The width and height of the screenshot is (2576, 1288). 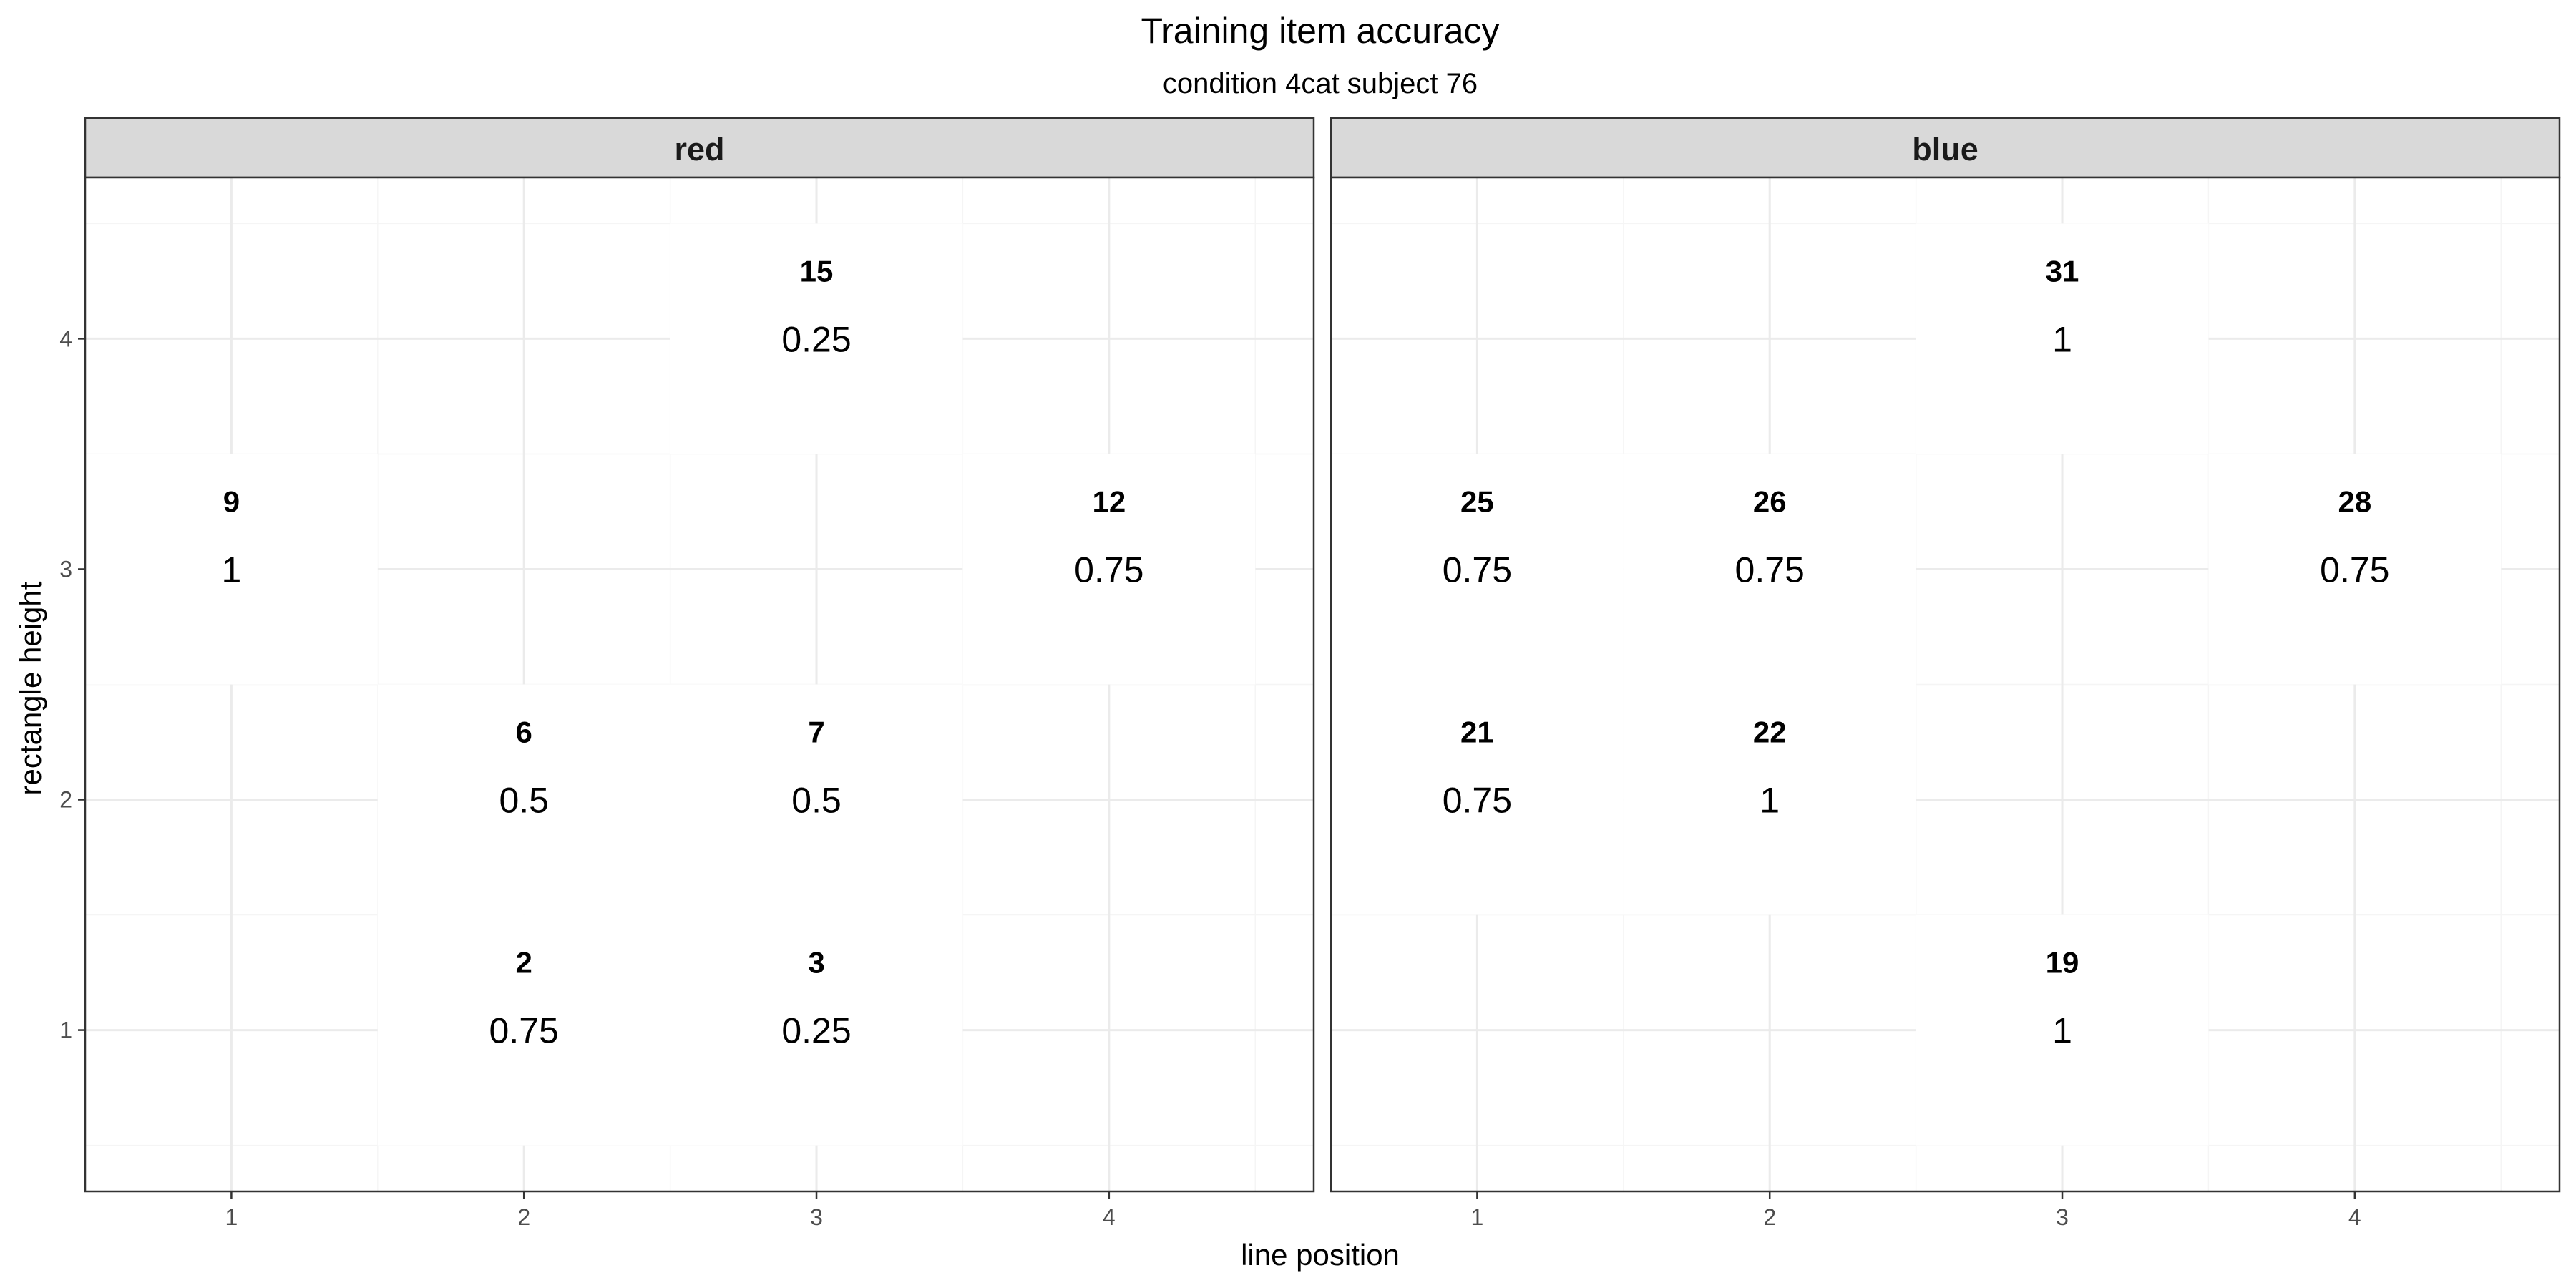 I want to click on tile-item-id: 9, so click(x=231, y=501).